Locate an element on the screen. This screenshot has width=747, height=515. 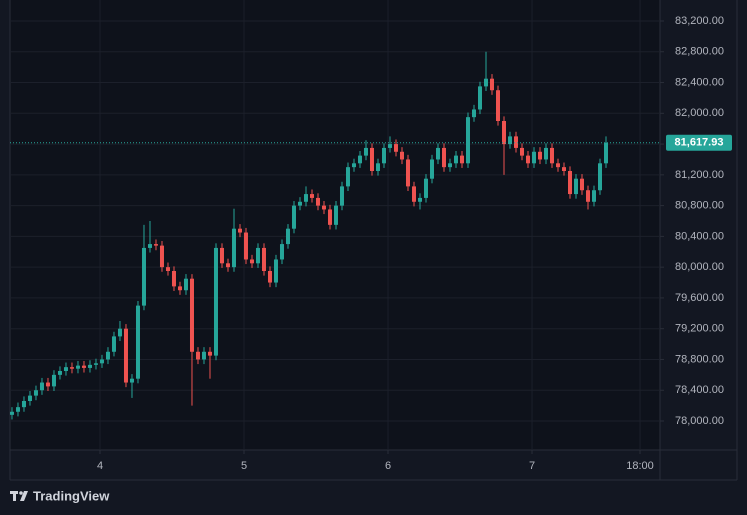
y-tick-label: 79,200.00 is located at coordinates (699, 329).